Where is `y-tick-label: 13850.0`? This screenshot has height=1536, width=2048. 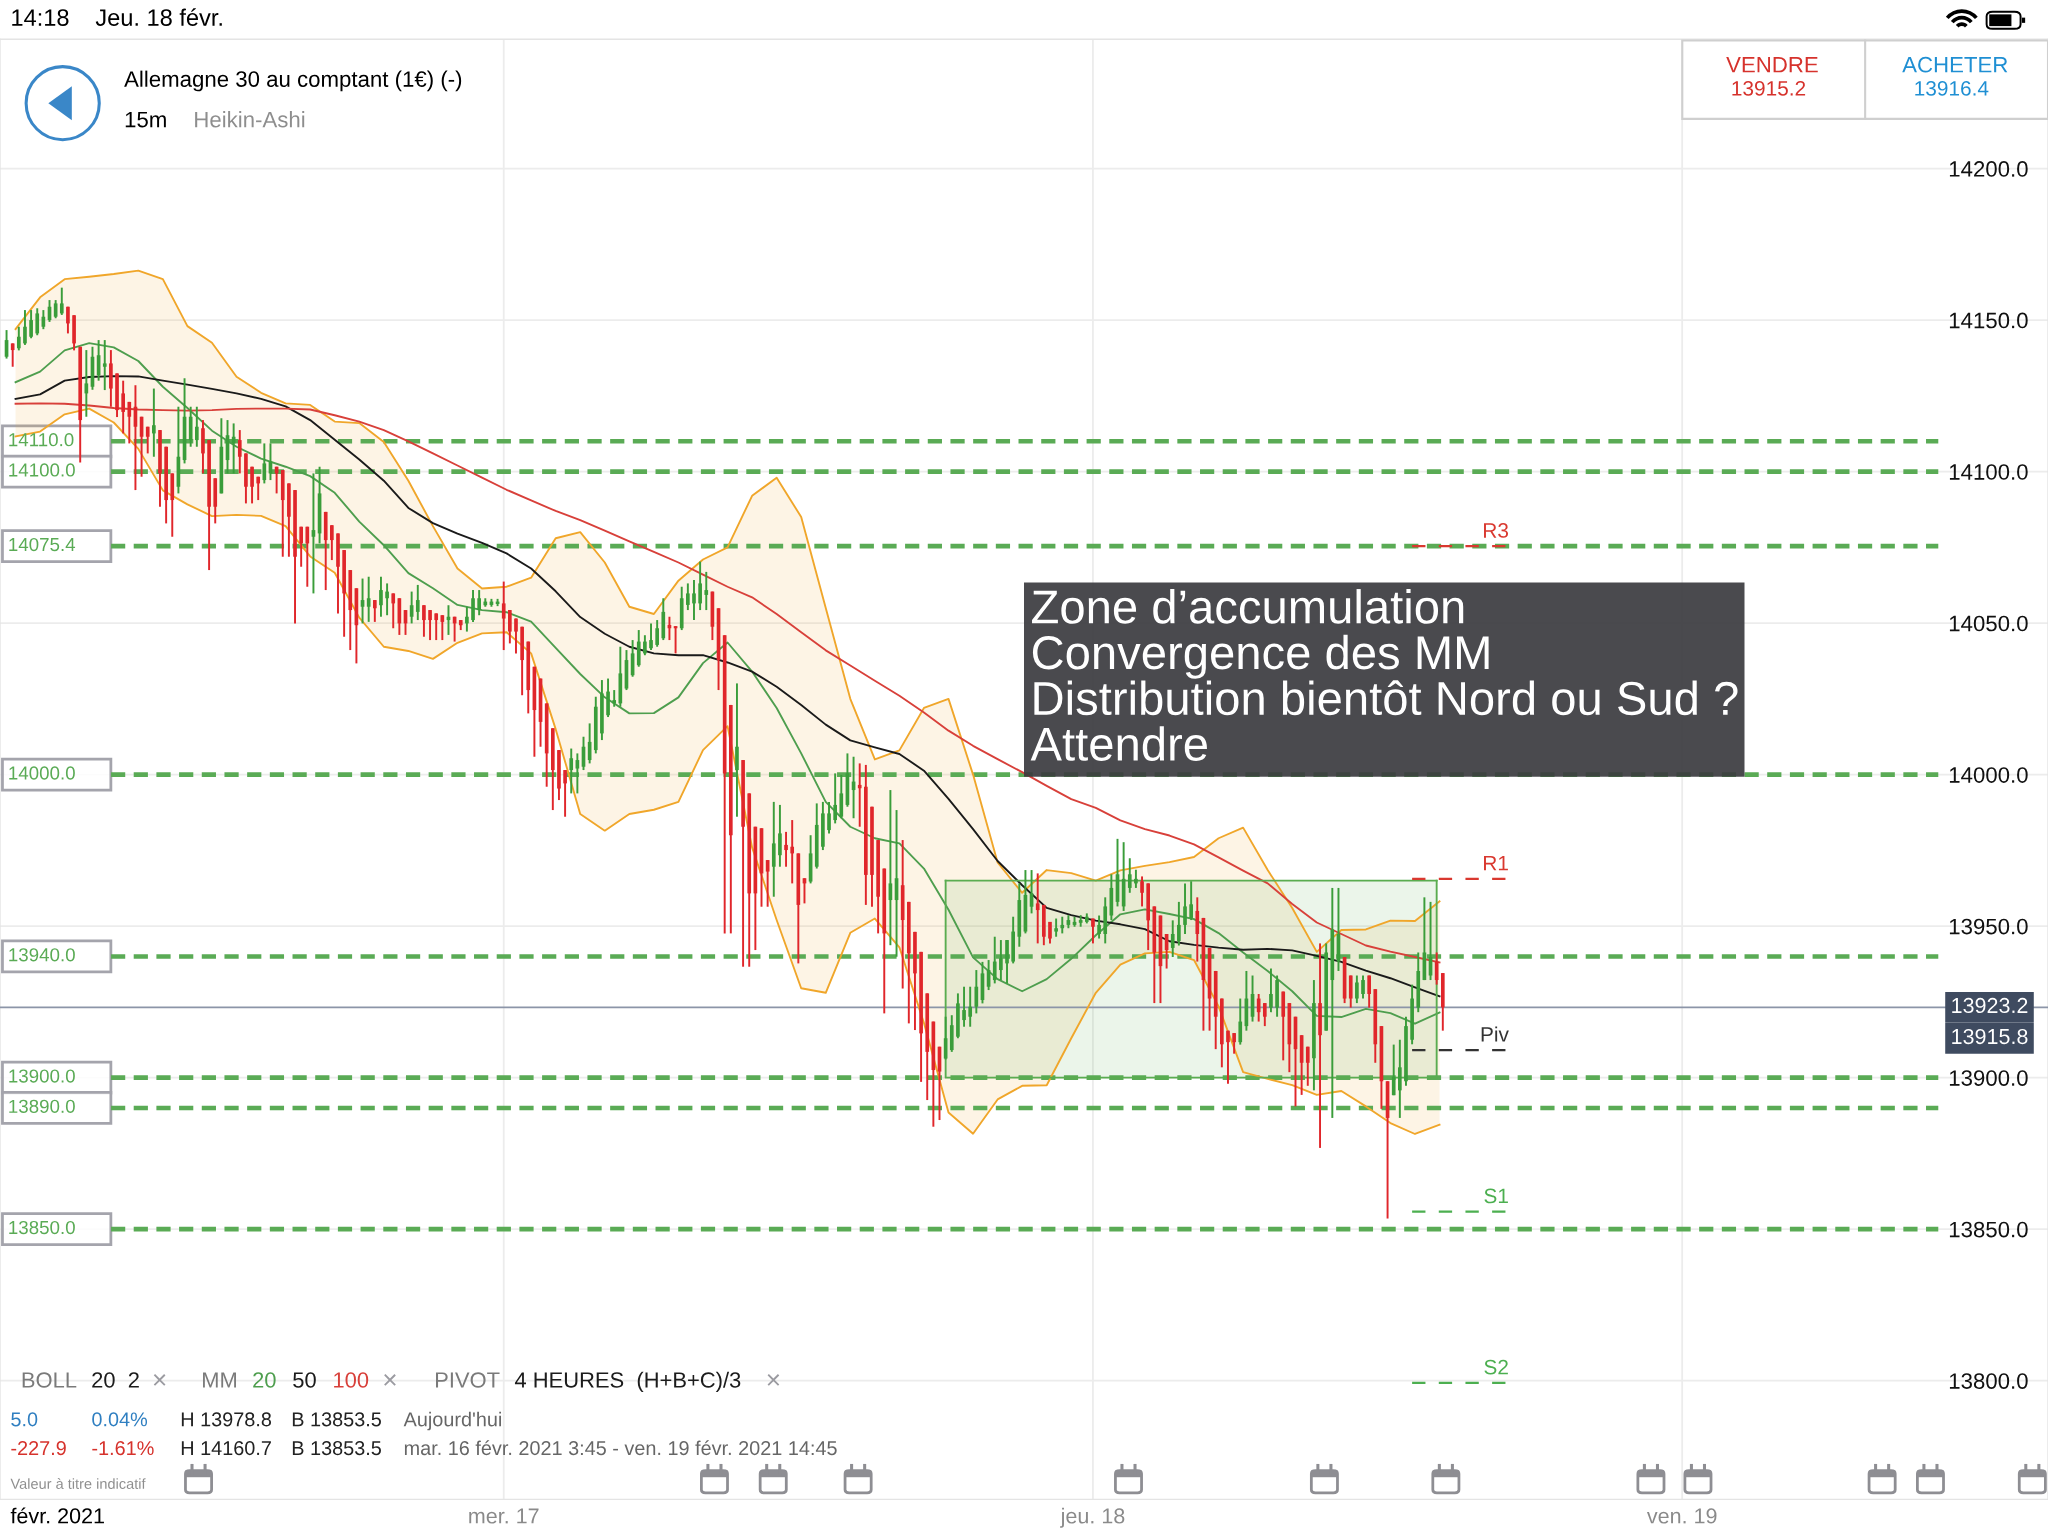
y-tick-label: 13850.0 is located at coordinates (1988, 1229).